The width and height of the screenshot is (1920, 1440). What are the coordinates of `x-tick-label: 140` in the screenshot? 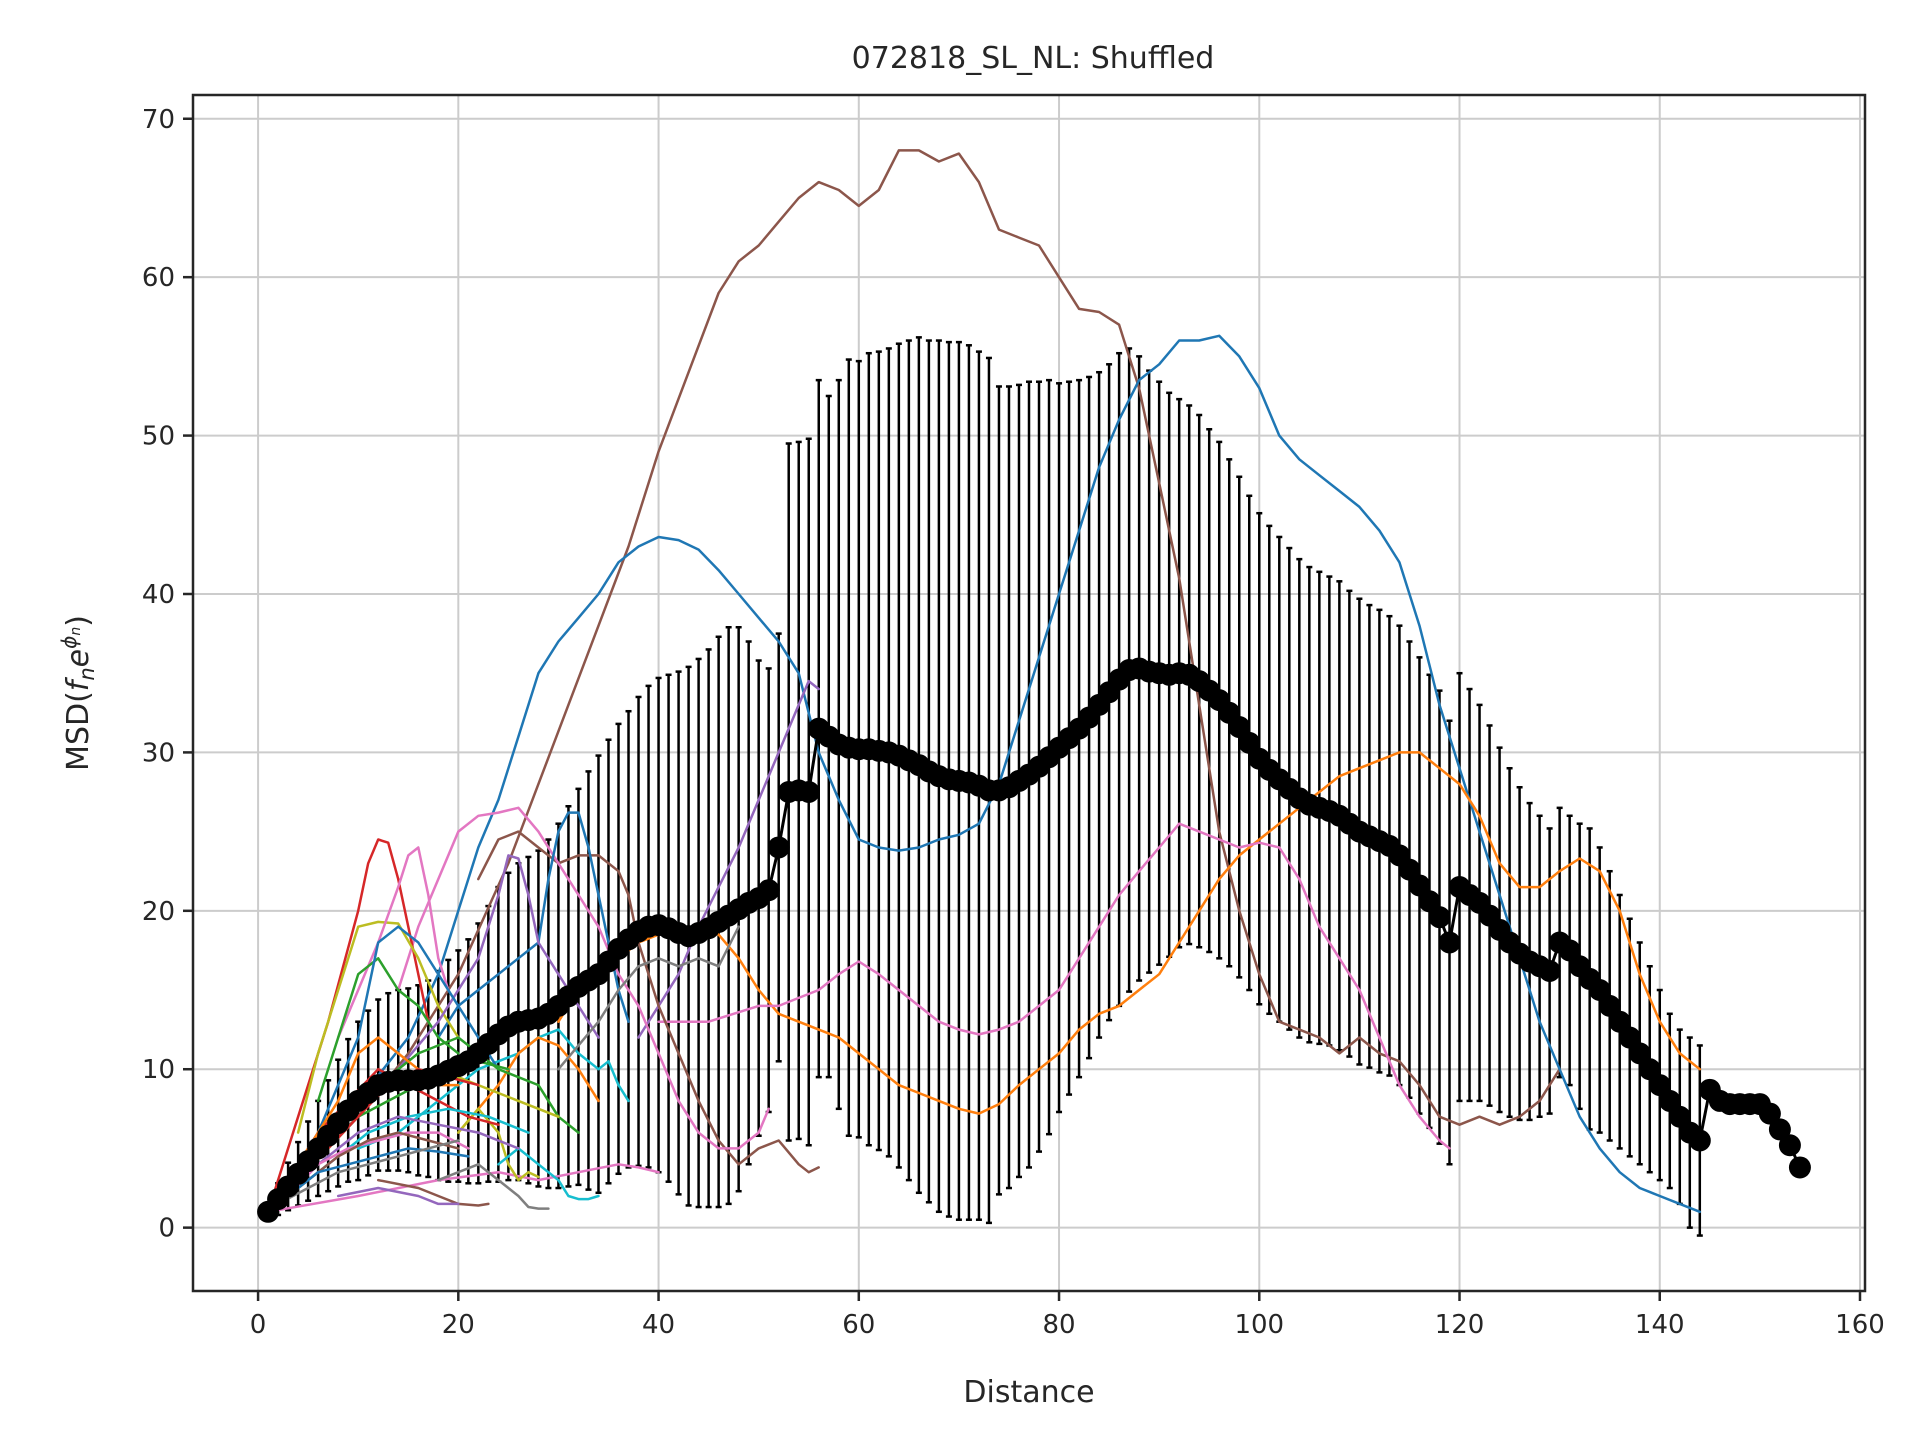 It's located at (1660, 1325).